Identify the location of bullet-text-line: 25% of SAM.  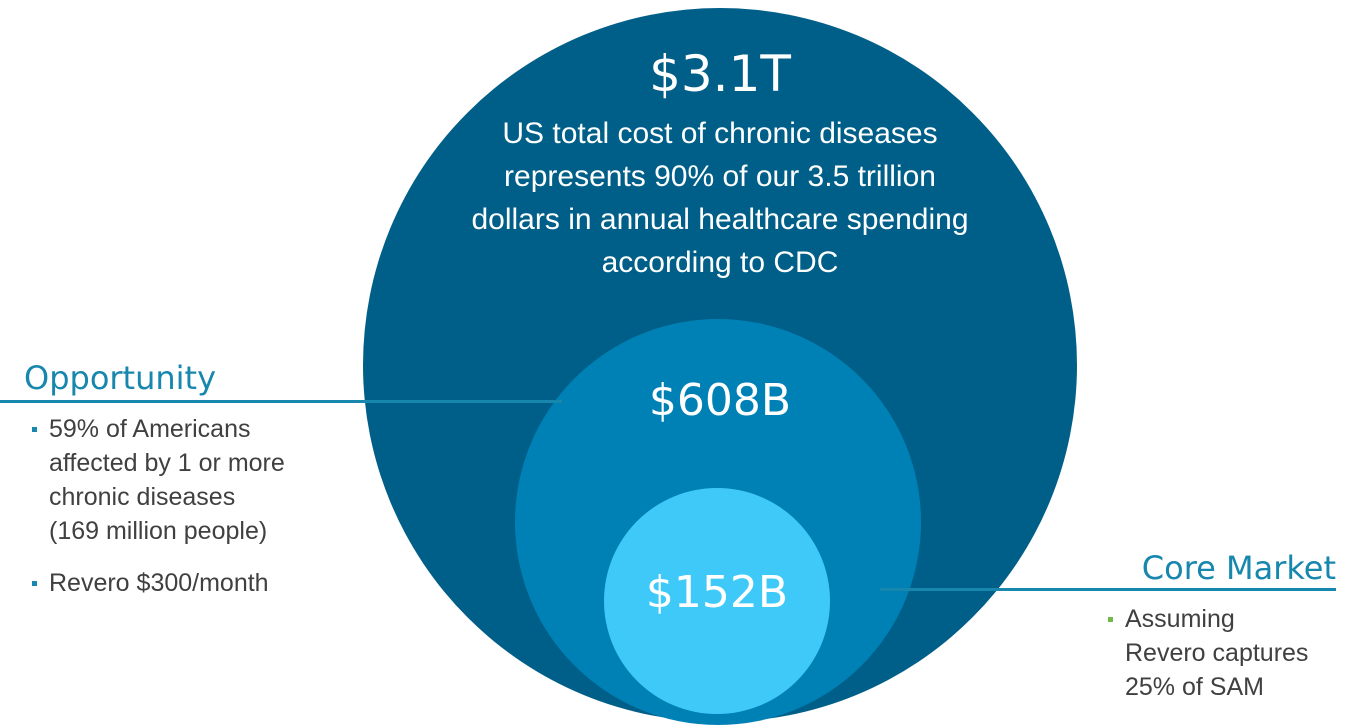
(1194, 687).